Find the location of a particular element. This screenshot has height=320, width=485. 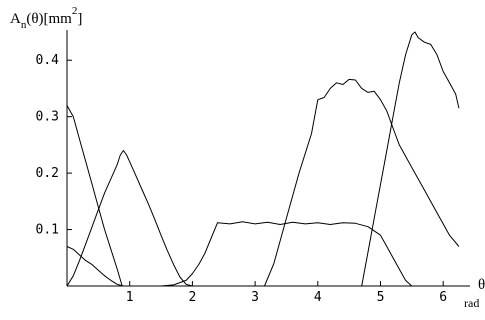

y-axis-title-subscript: n is located at coordinates (24, 25).